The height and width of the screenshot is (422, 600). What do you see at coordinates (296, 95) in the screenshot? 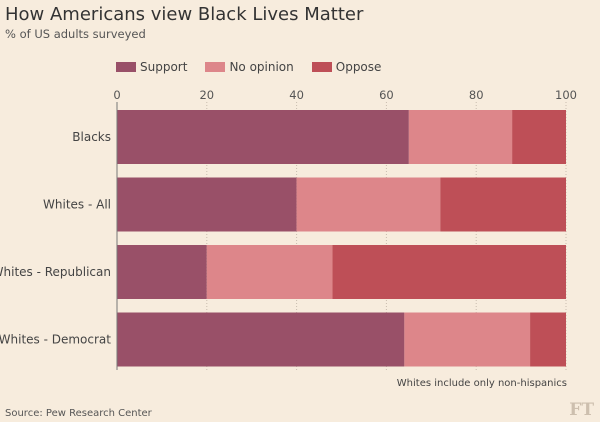
I see `x-tick-label: 40` at bounding box center [296, 95].